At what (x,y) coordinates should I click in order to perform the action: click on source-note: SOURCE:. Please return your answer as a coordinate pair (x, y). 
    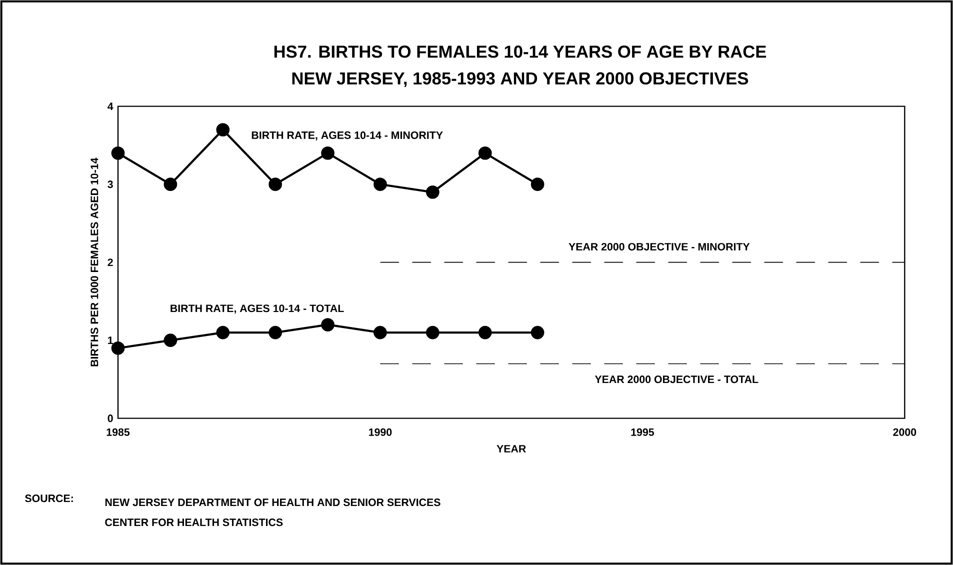
    Looking at the image, I should click on (49, 498).